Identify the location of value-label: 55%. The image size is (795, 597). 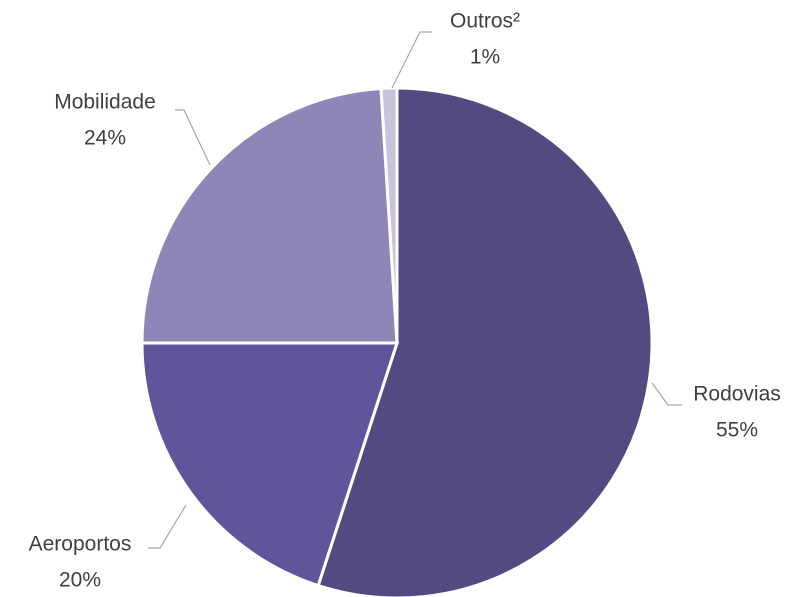
(737, 430).